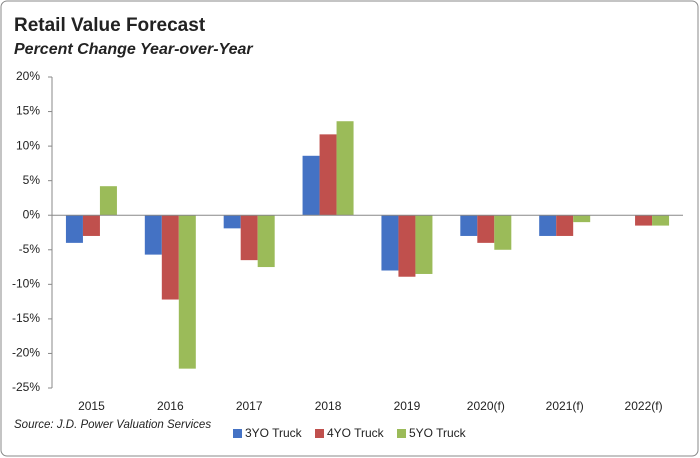  I want to click on y-tick-label: 0%, so click(32, 214).